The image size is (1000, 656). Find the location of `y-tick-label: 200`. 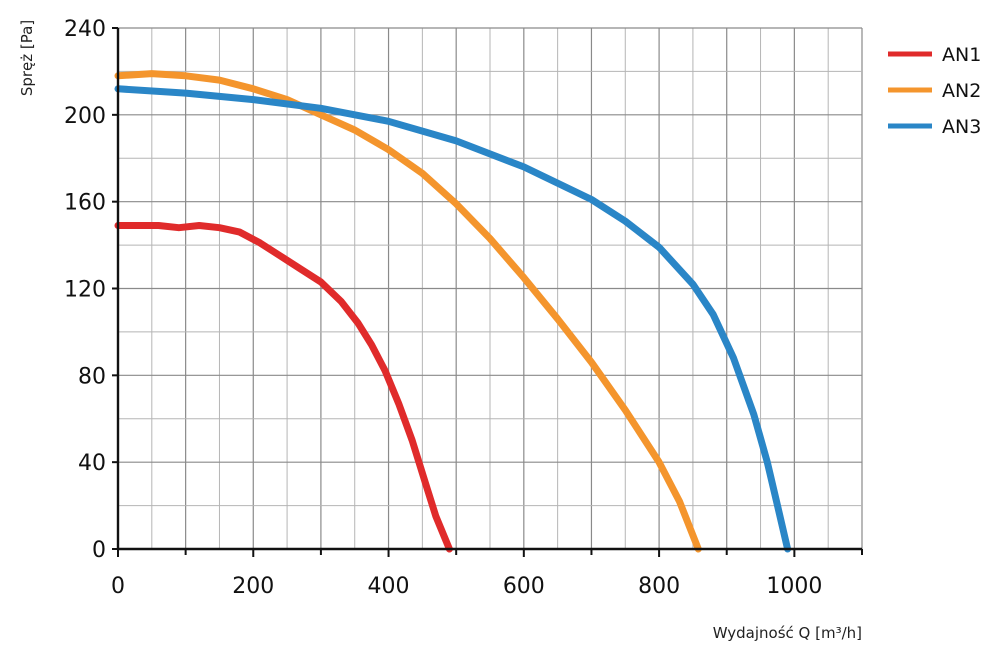

y-tick-label: 200 is located at coordinates (85, 116).